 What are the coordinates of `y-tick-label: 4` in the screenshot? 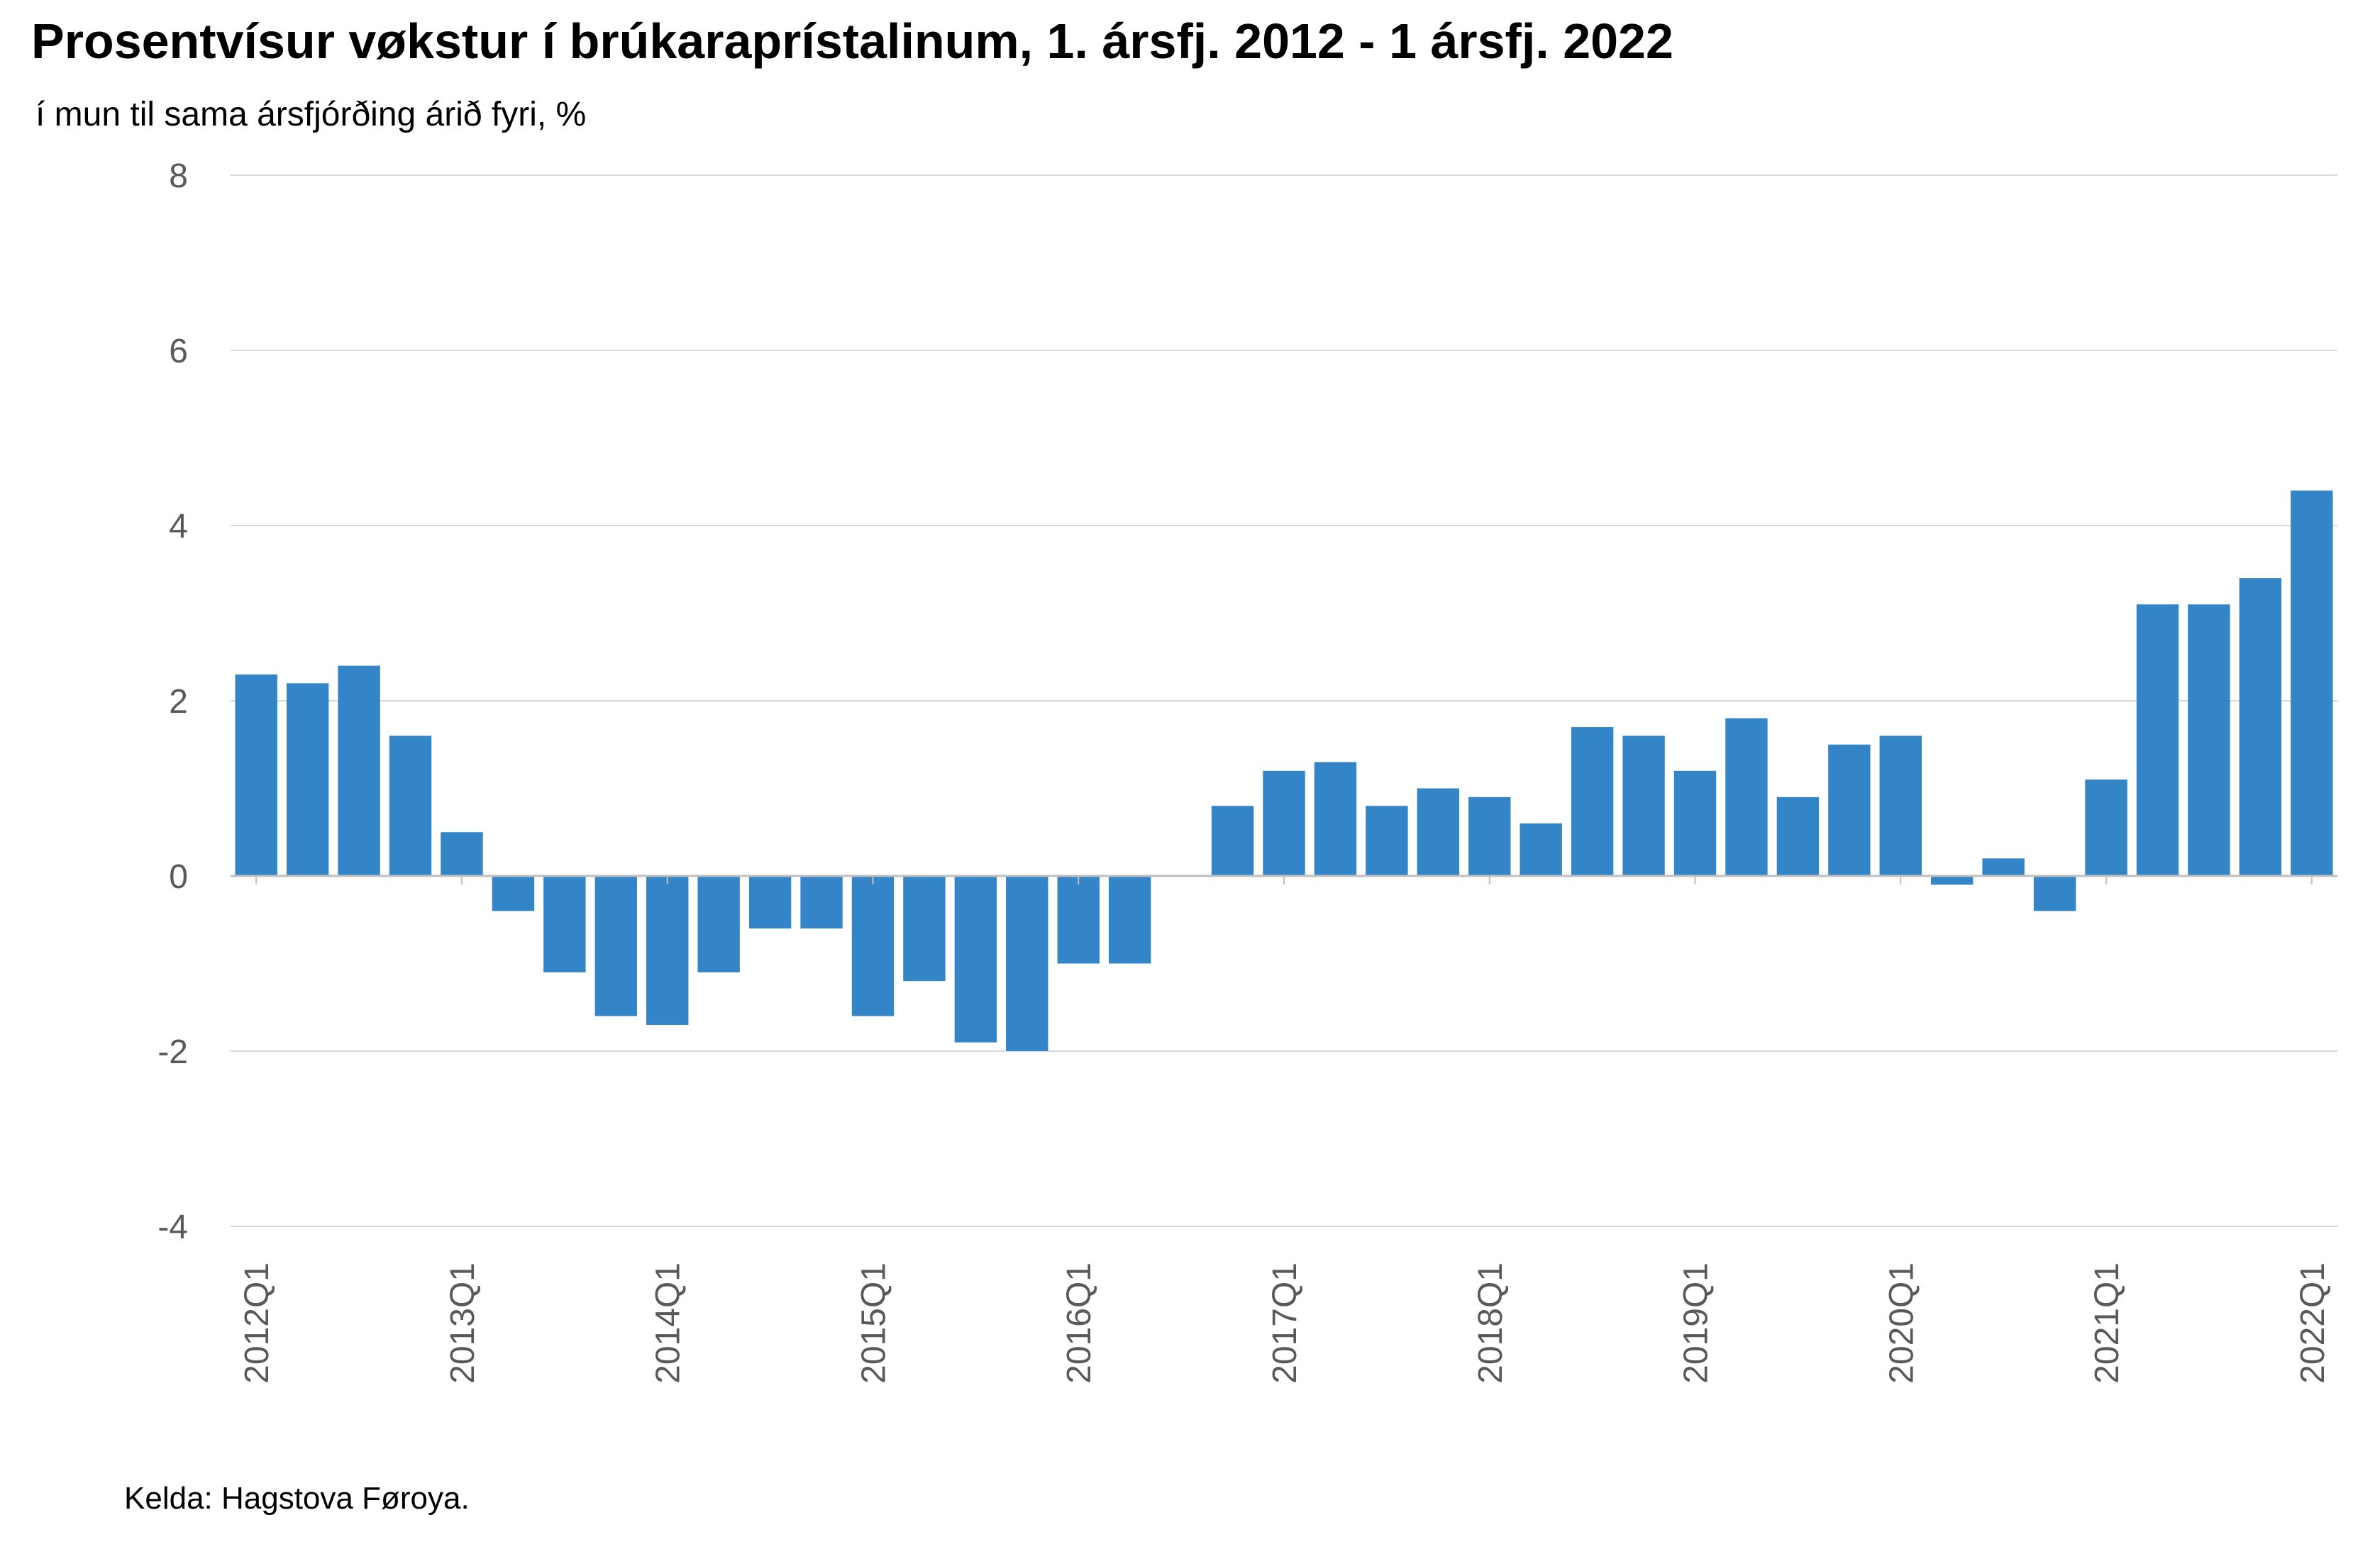 It's located at (179, 526).